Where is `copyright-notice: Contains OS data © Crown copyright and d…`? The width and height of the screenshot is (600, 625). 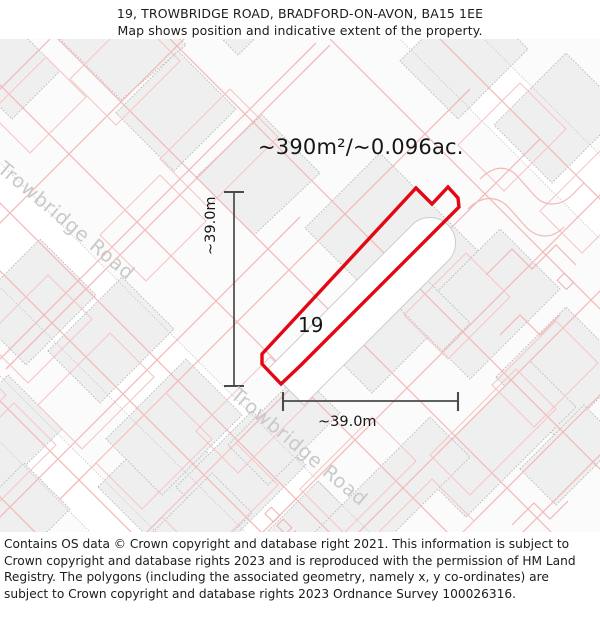
copyright-notice: Contains OS data © Crown copyright and d… is located at coordinates (290, 569).